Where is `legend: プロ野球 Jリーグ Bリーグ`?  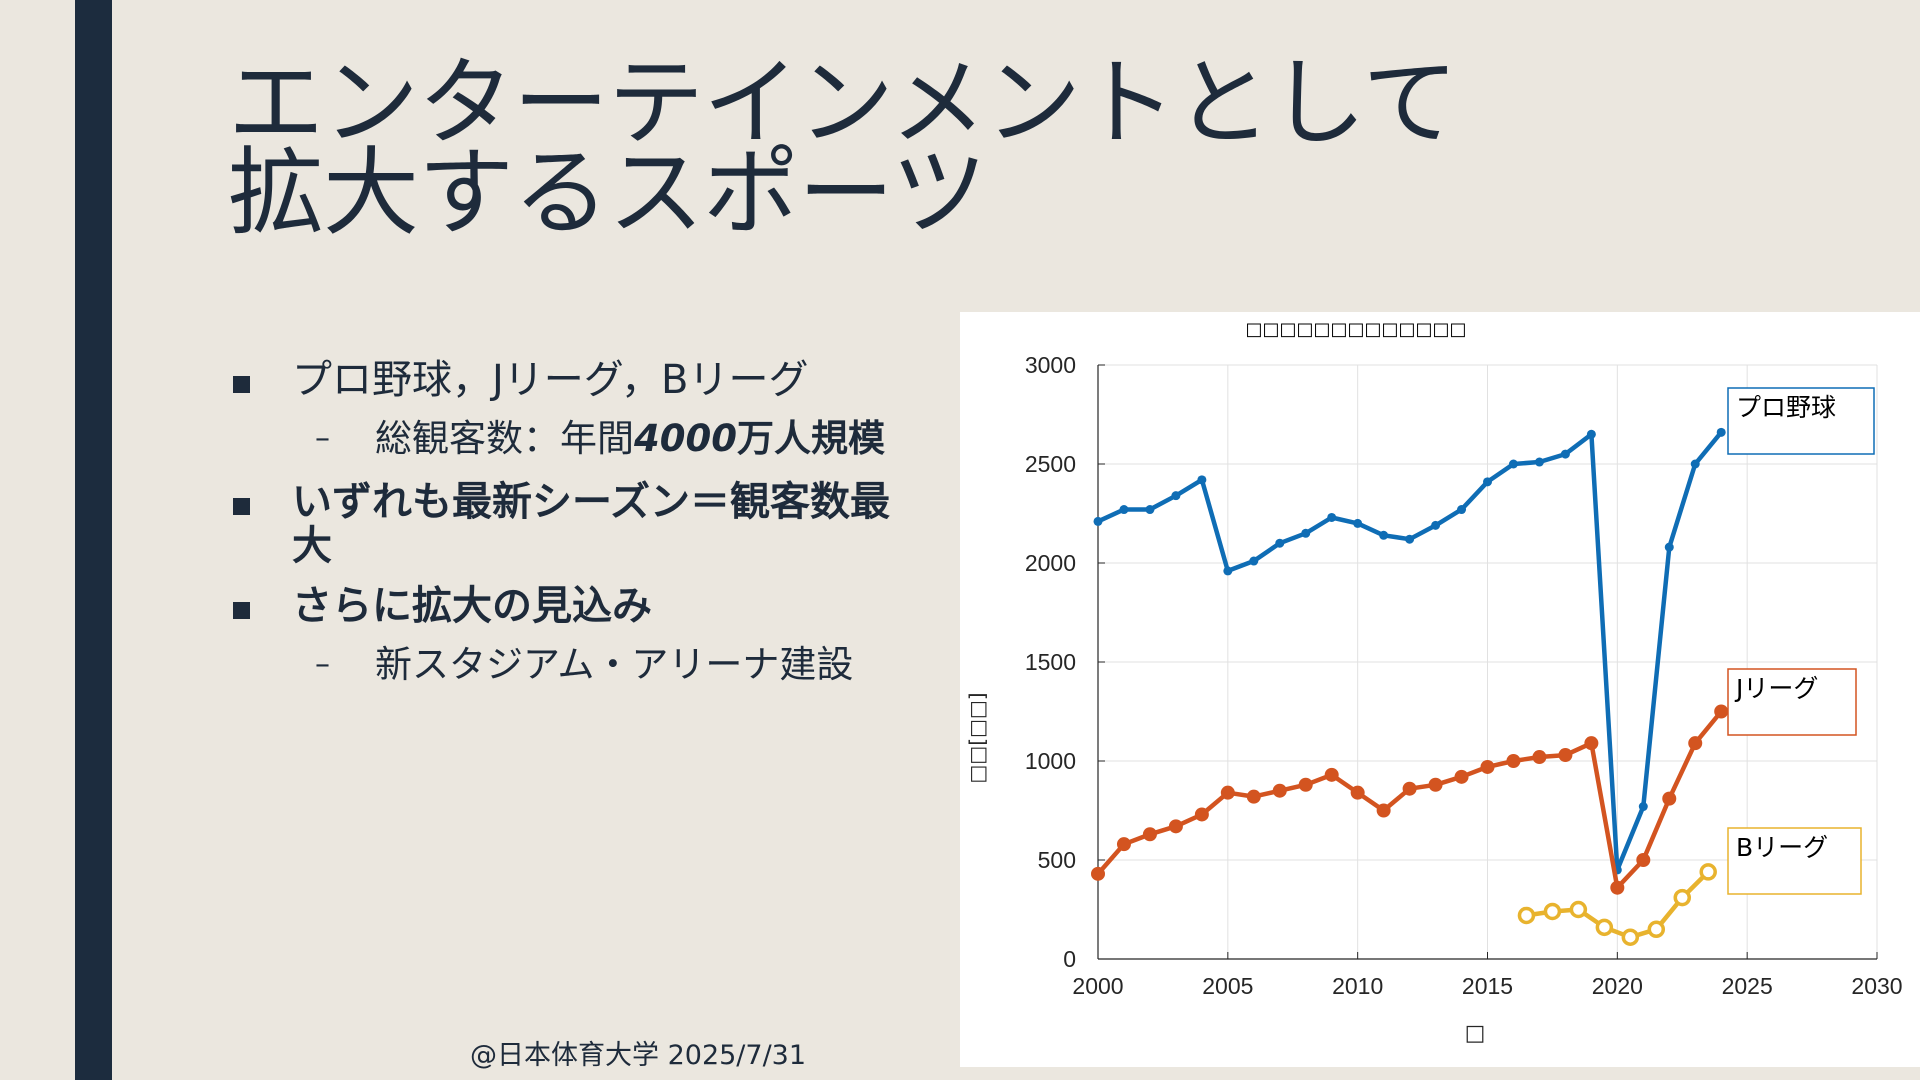 legend: プロ野球 Jリーグ Bリーグ is located at coordinates (1801, 641).